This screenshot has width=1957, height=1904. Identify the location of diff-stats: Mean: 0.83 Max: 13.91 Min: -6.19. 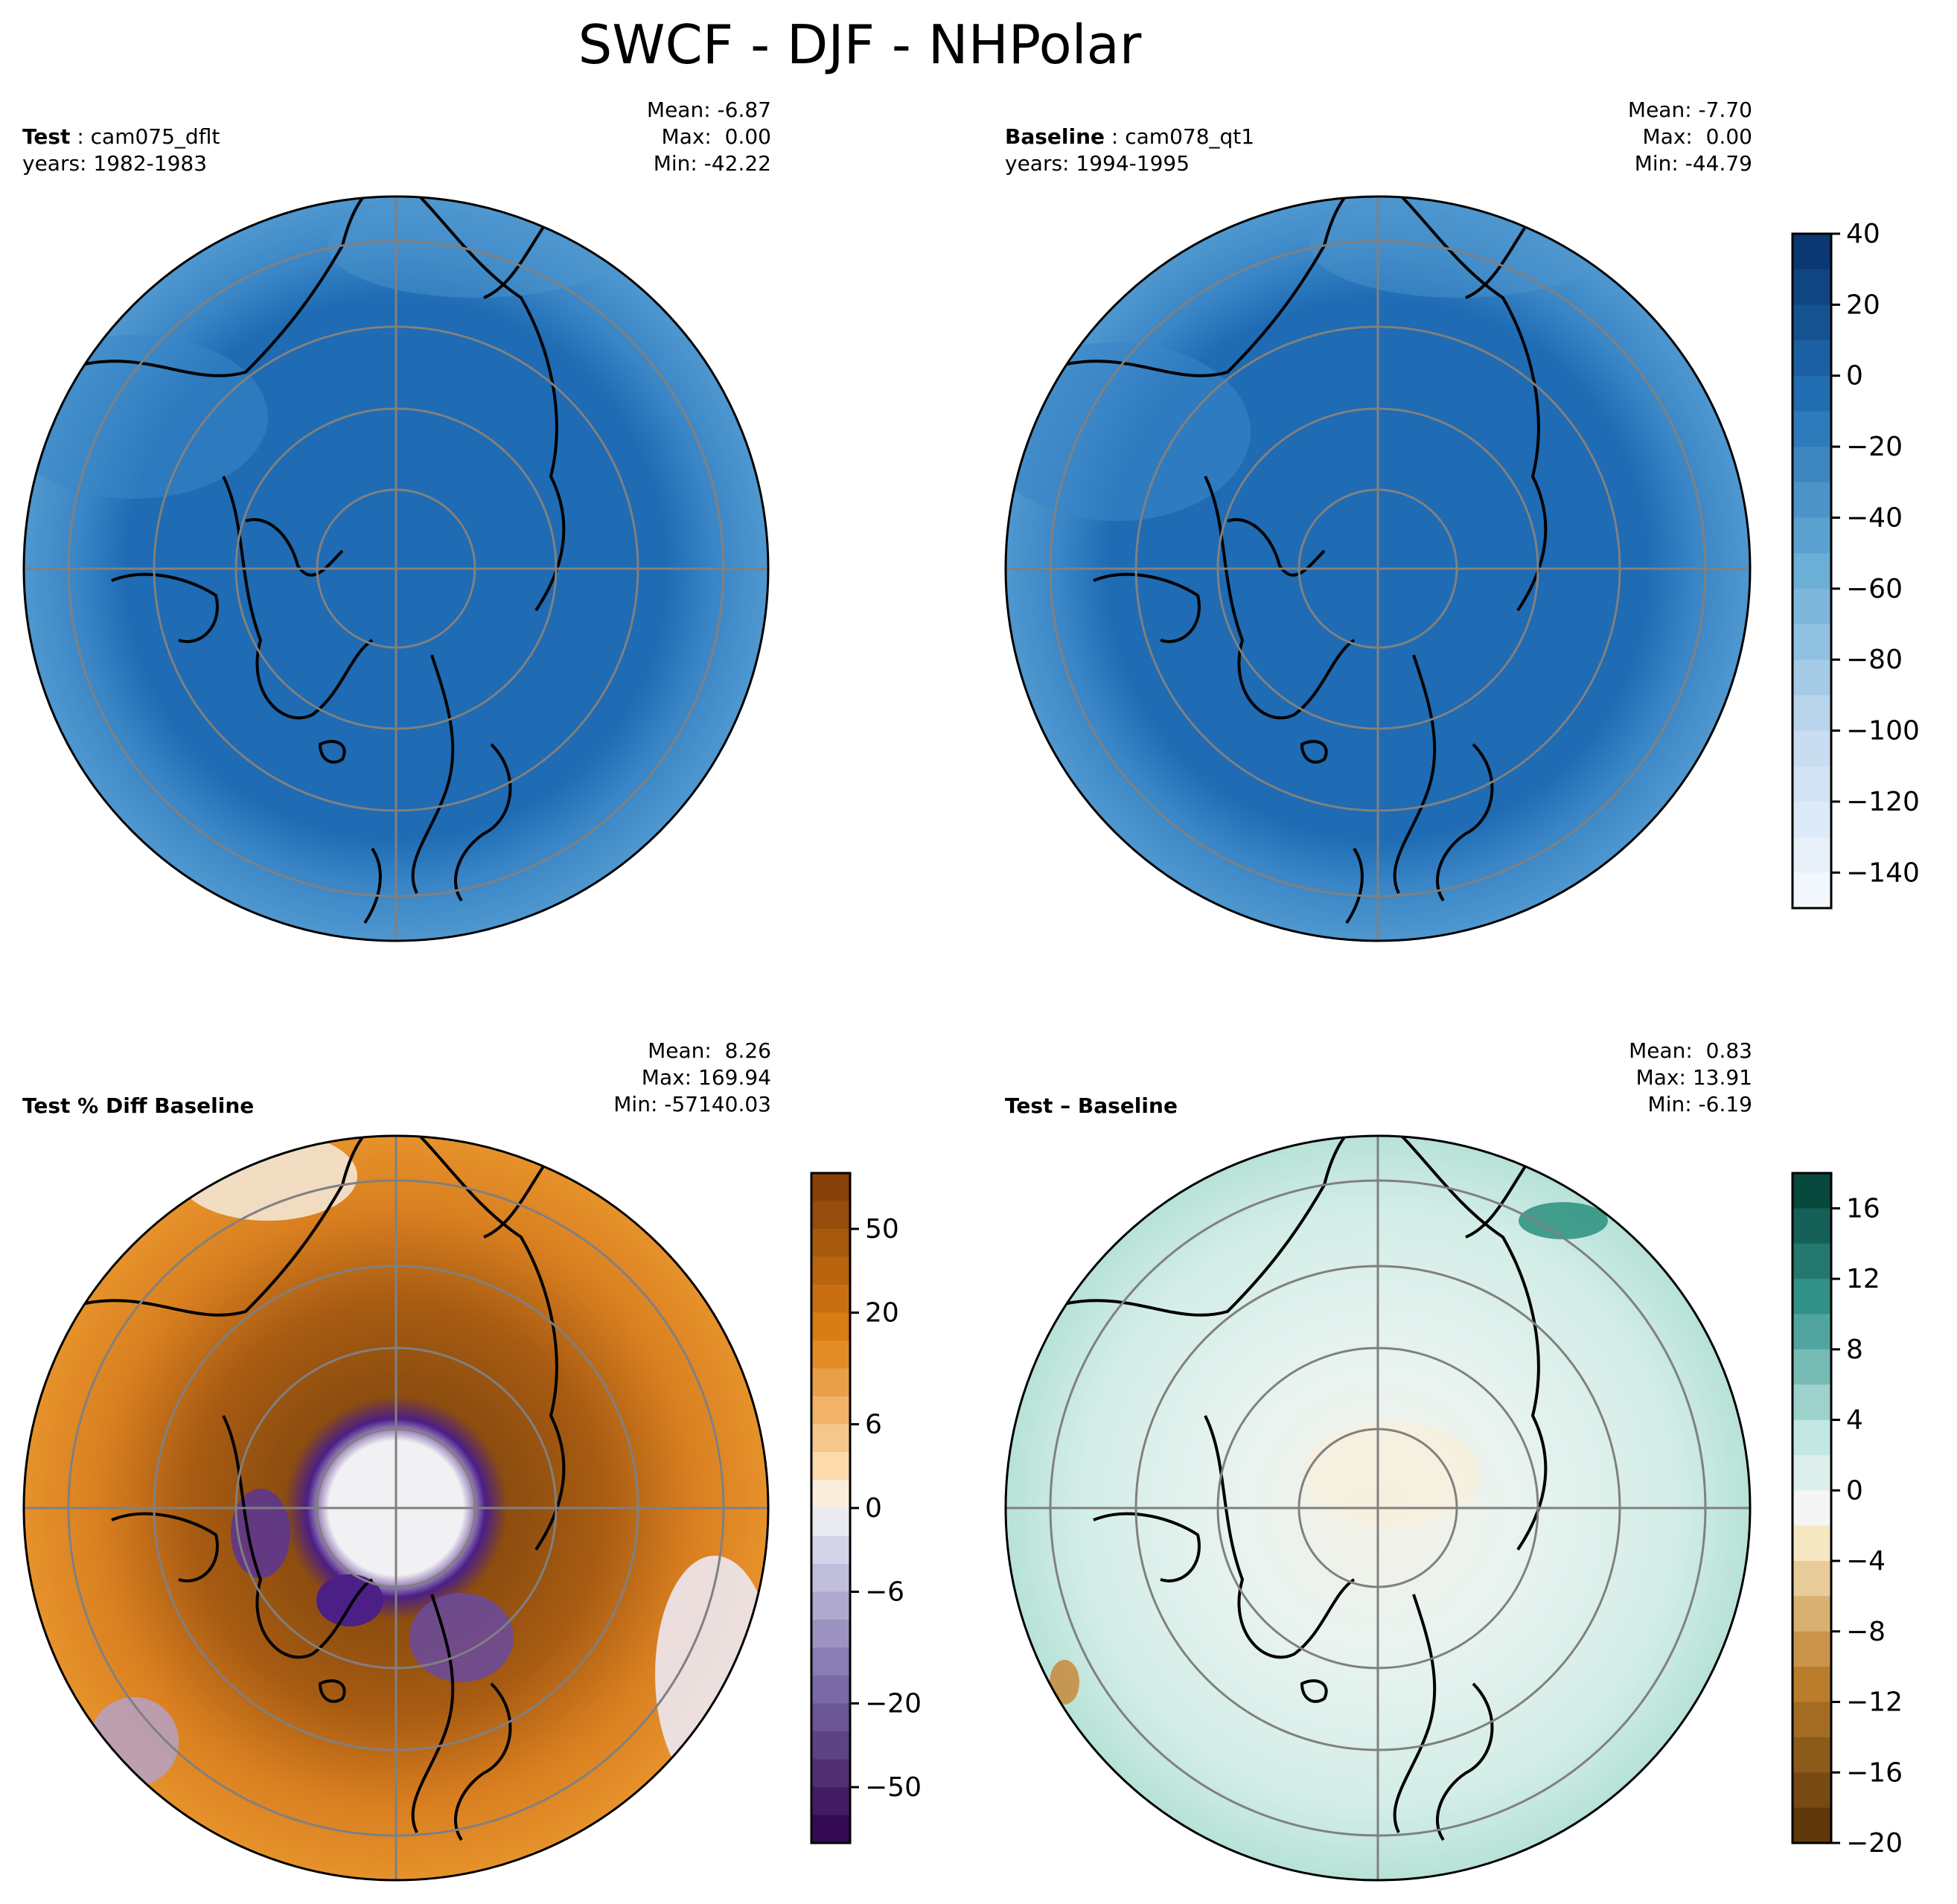
(1690, 1078).